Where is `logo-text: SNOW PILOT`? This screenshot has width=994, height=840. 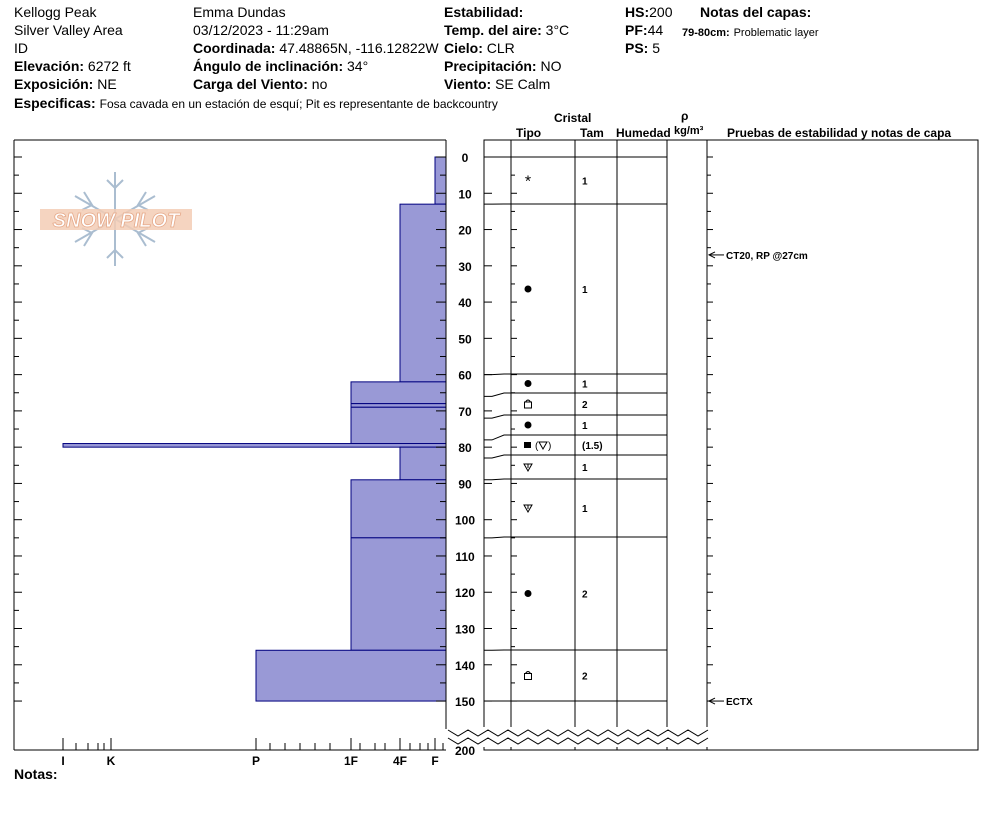 logo-text: SNOW PILOT is located at coordinates (117, 221).